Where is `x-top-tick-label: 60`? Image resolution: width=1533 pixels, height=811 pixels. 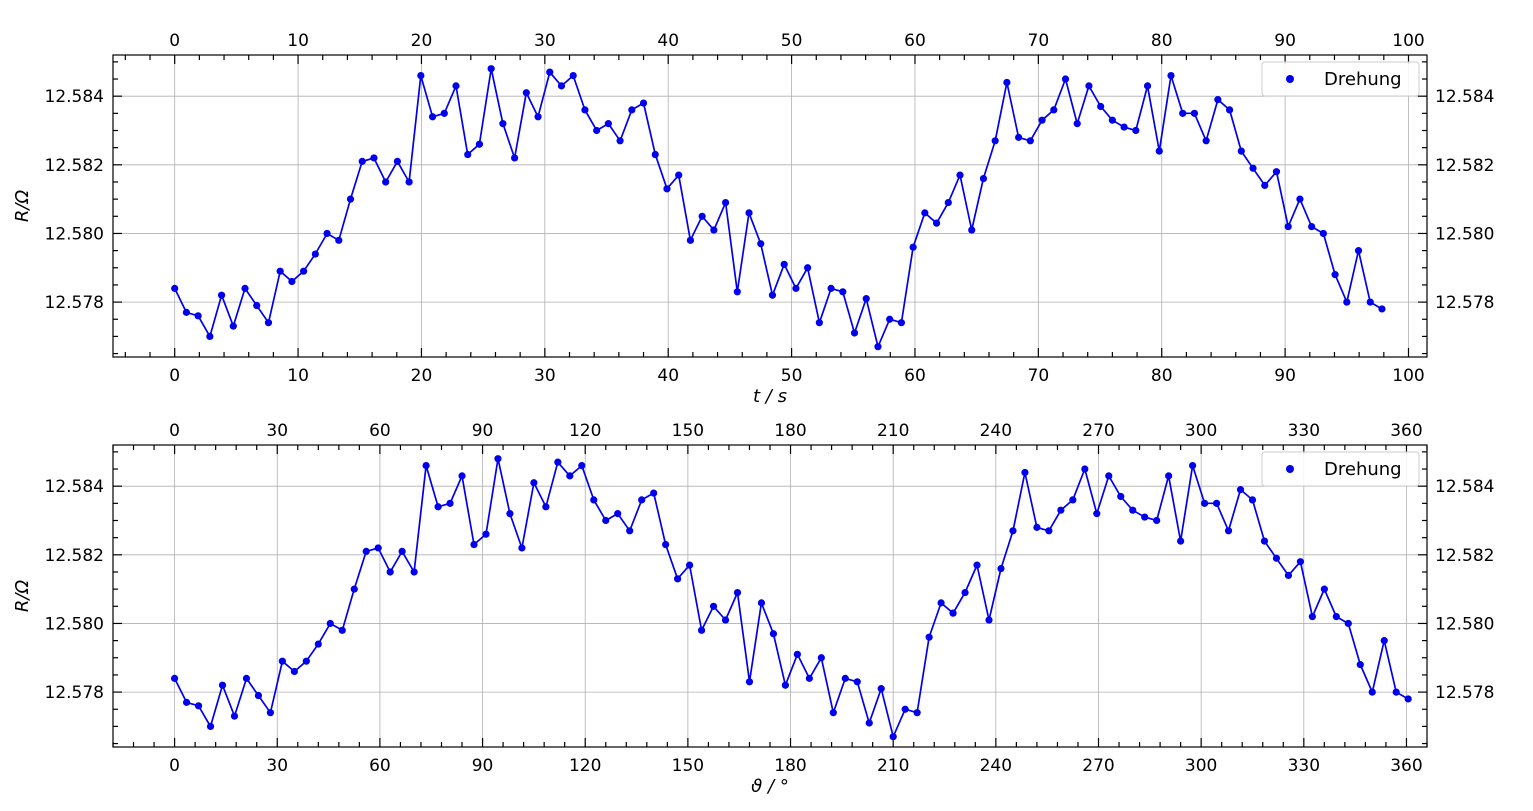
x-top-tick-label: 60 is located at coordinates (380, 431).